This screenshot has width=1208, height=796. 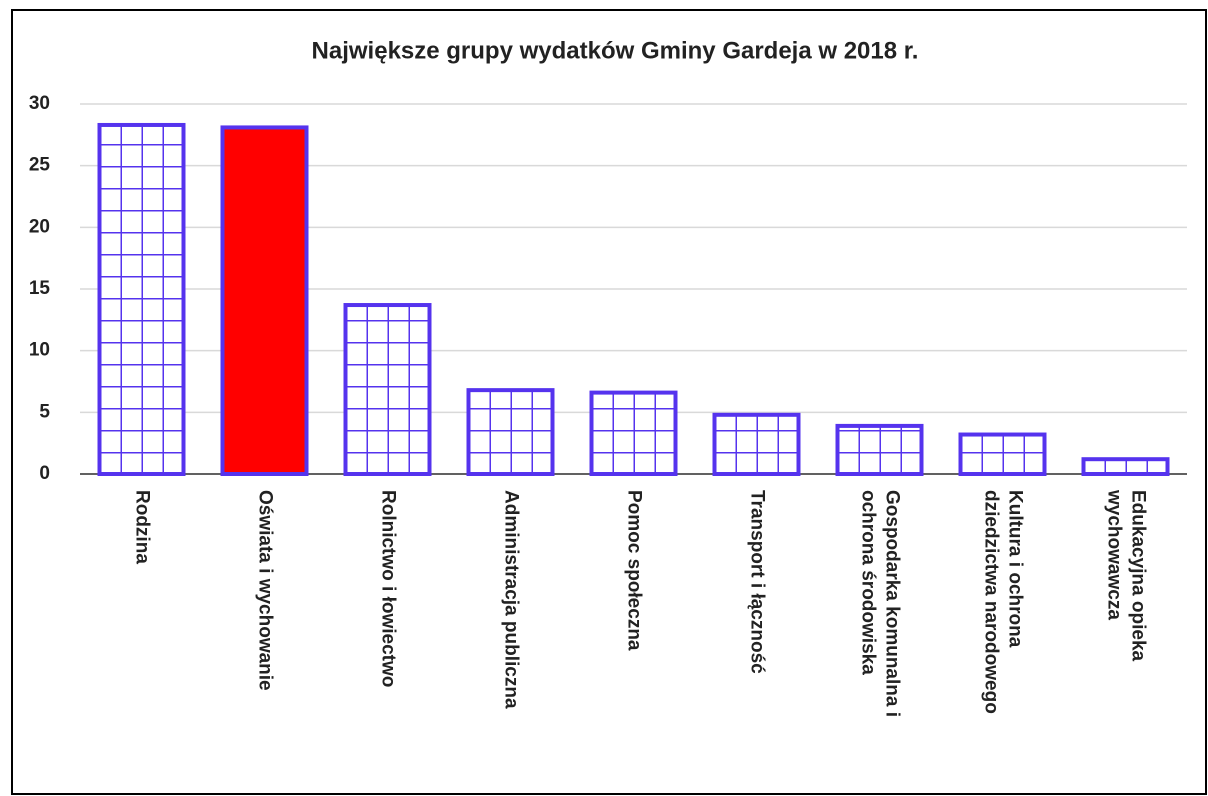 What do you see at coordinates (1113, 554) in the screenshot?
I see `x-tick-label: wychowawcza` at bounding box center [1113, 554].